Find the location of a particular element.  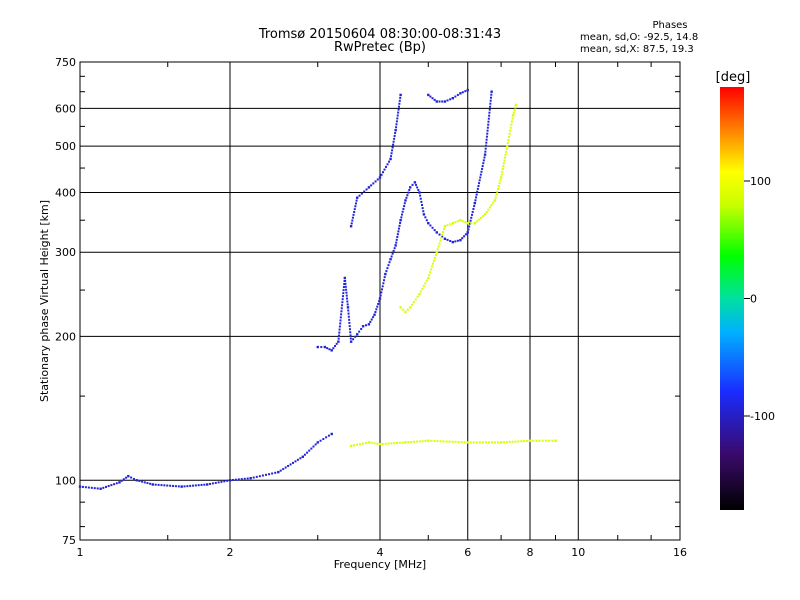

x-tick-label: 16 is located at coordinates (680, 552).